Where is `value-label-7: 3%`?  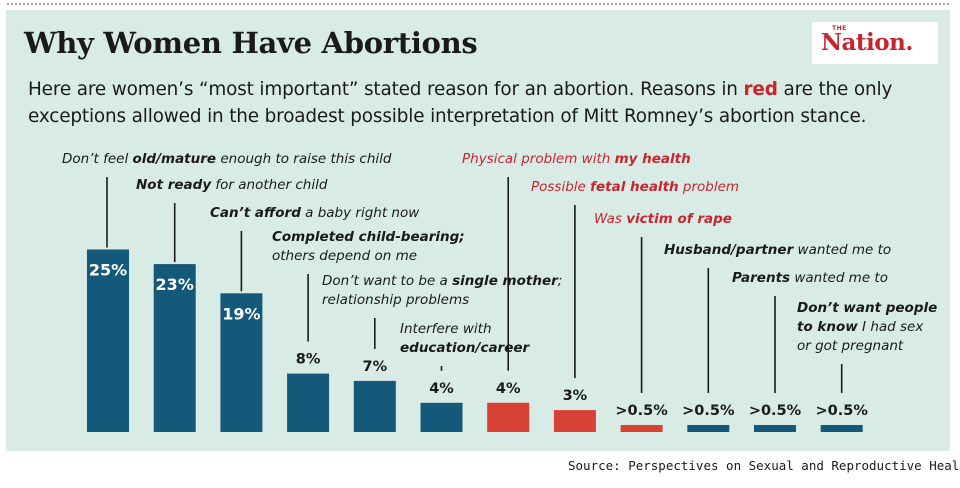
value-label-7: 3% is located at coordinates (575, 396).